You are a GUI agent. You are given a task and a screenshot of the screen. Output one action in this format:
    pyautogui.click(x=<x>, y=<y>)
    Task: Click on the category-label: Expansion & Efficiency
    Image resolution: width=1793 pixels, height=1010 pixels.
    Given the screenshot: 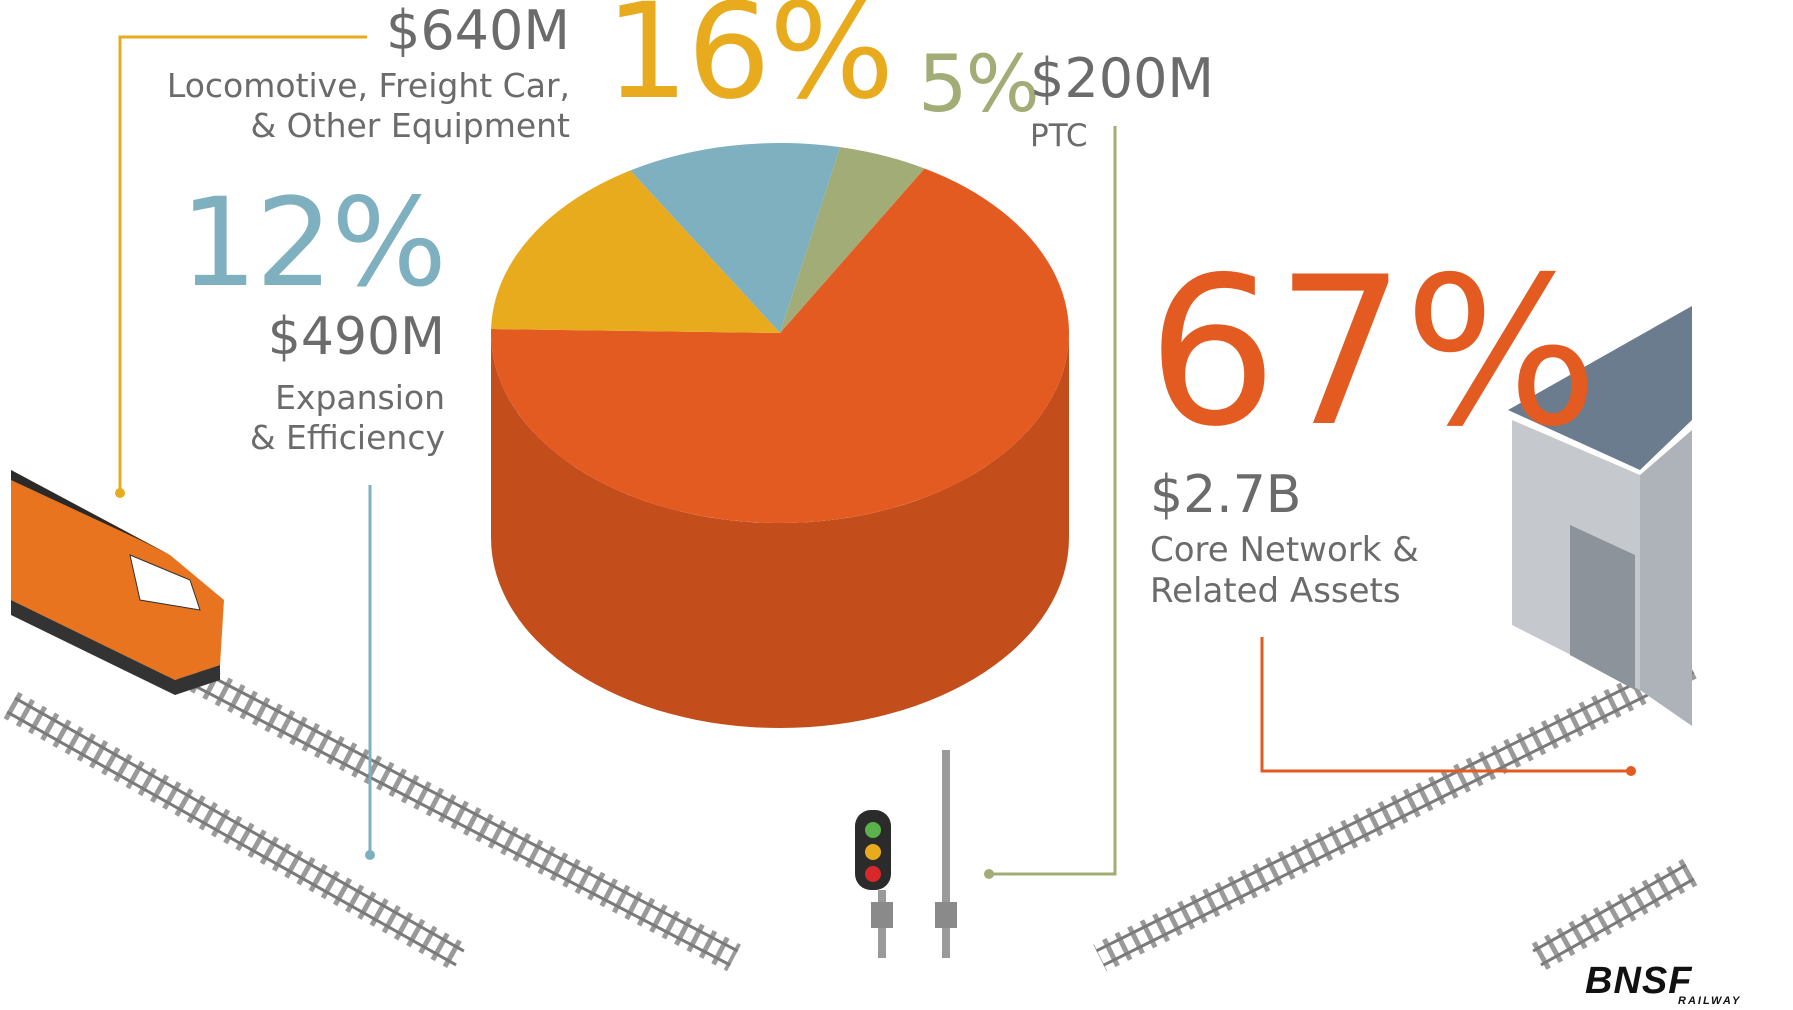 What is the action you would take?
    pyautogui.click(x=347, y=418)
    